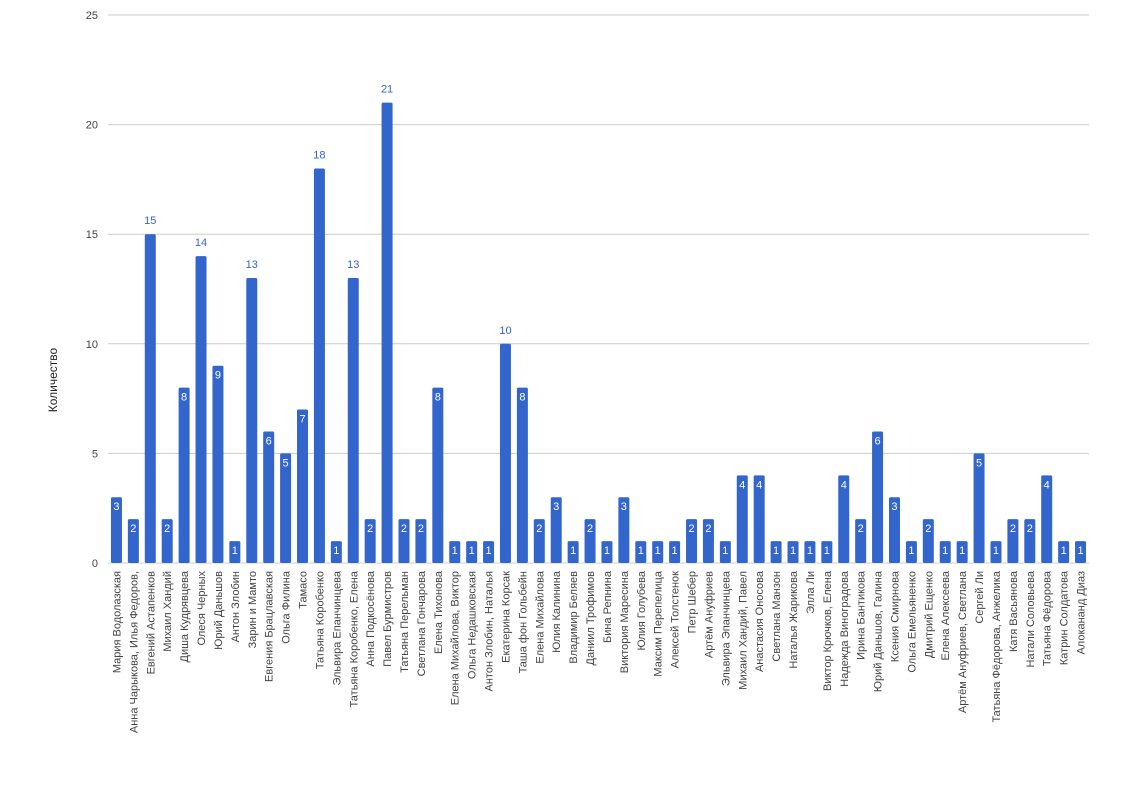 This screenshot has height=801, width=1134. Describe the element at coordinates (456, 638) in the screenshot. I see `x-tick-label: Елена Михайлова, Виктор` at that location.